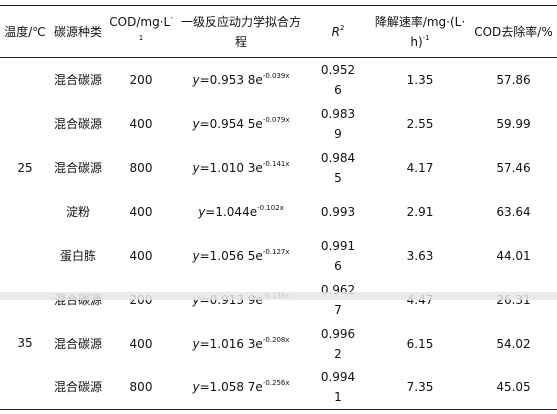  What do you see at coordinates (513, 255) in the screenshot?
I see `removal-cell: 44.01` at bounding box center [513, 255].